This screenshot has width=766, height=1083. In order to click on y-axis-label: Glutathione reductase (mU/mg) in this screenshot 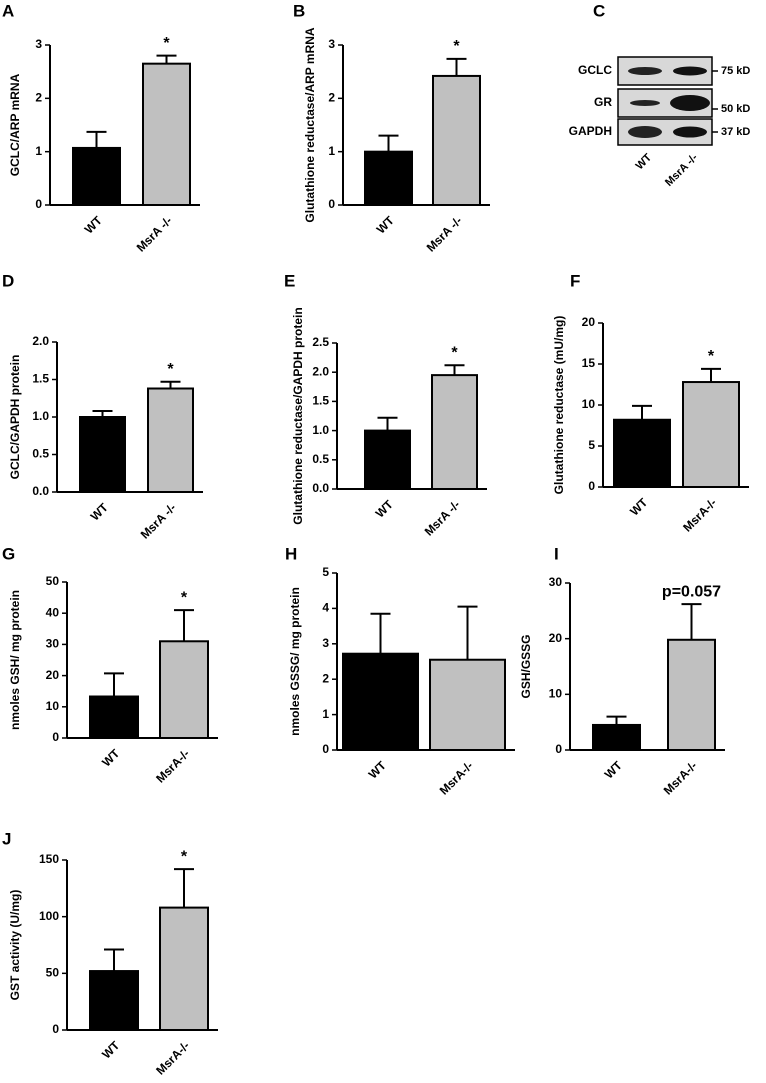, I will do `click(559, 405)`.